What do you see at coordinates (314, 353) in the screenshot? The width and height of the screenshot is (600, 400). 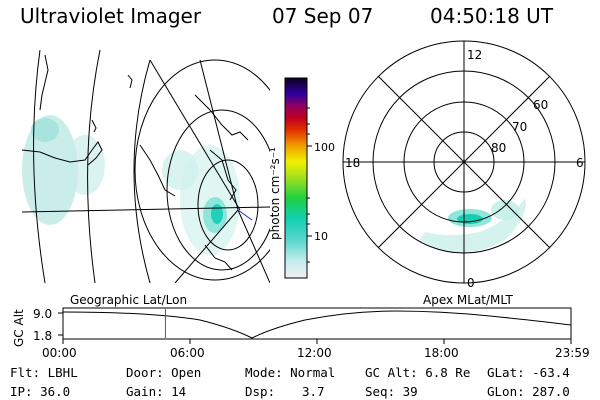 I see `x-tick-label: 12:00` at bounding box center [314, 353].